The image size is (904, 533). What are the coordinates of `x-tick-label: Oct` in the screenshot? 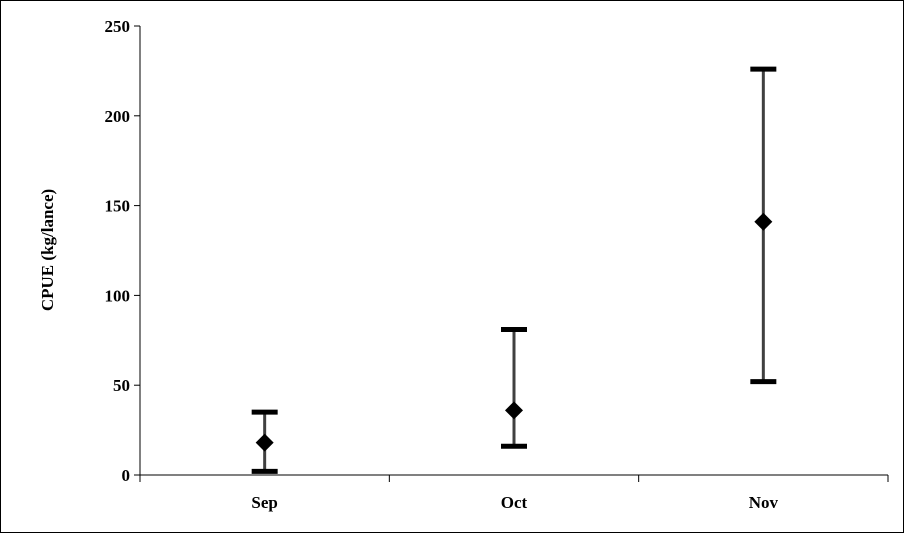 It's located at (514, 502).